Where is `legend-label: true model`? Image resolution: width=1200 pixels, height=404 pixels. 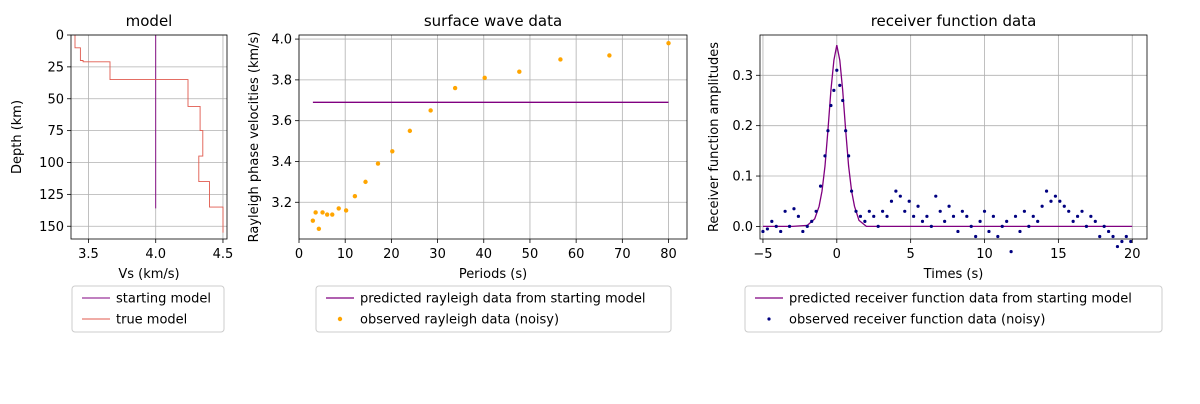
legend-label: true model is located at coordinates (151, 320).